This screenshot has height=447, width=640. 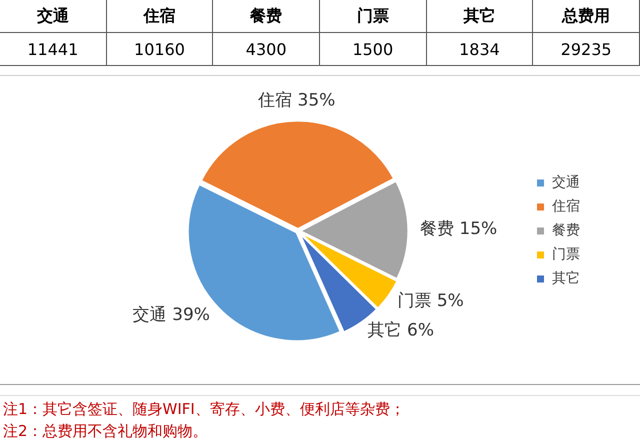 What do you see at coordinates (566, 254) in the screenshot?
I see `legend-label: 门票` at bounding box center [566, 254].